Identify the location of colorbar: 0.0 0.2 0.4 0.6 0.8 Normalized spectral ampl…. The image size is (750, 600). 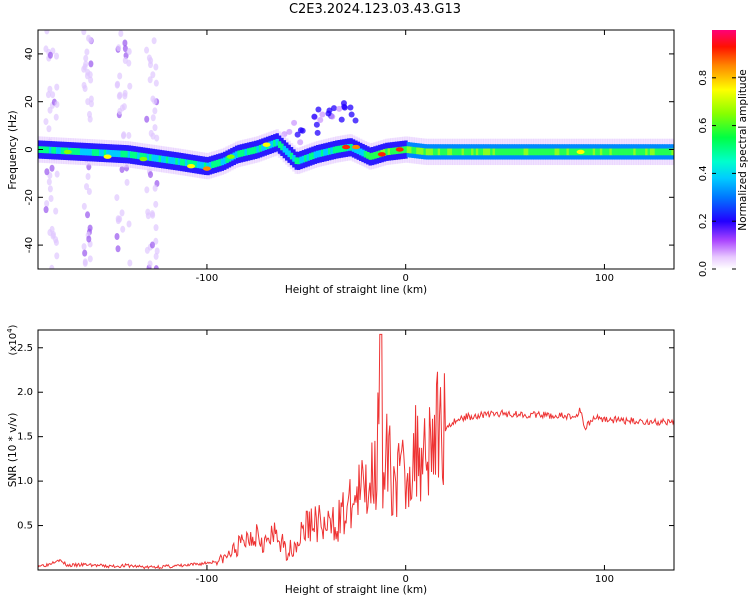
(723, 153).